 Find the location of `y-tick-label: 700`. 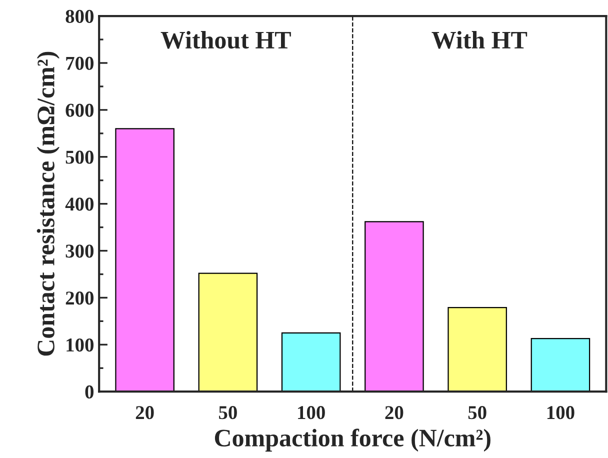

y-tick-label: 700 is located at coordinates (80, 63).